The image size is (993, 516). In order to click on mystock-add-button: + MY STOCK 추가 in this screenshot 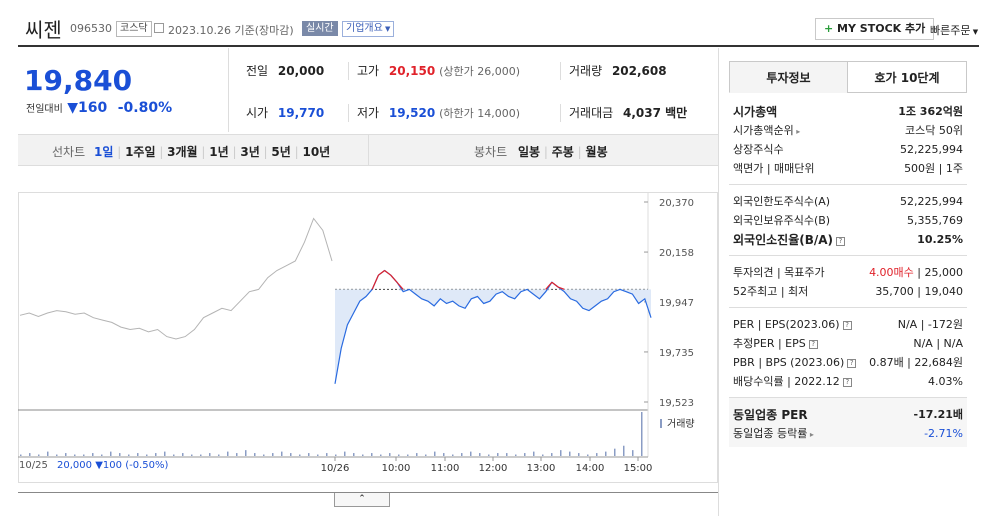, I will do `click(875, 29)`.